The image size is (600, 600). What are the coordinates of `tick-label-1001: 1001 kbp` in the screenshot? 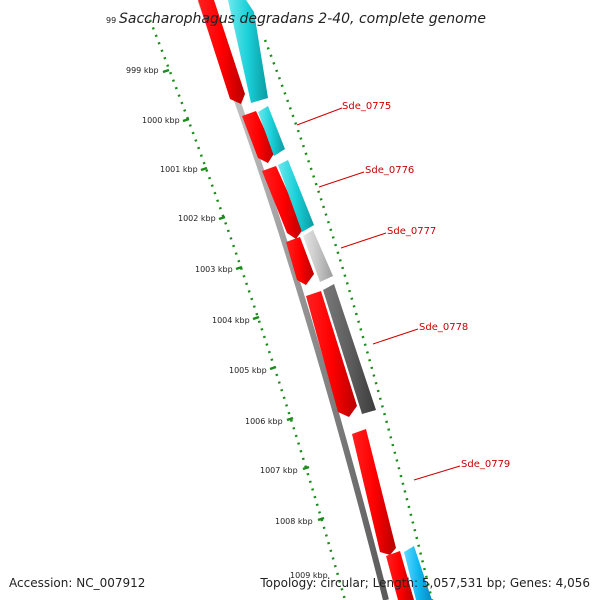 It's located at (179, 169).